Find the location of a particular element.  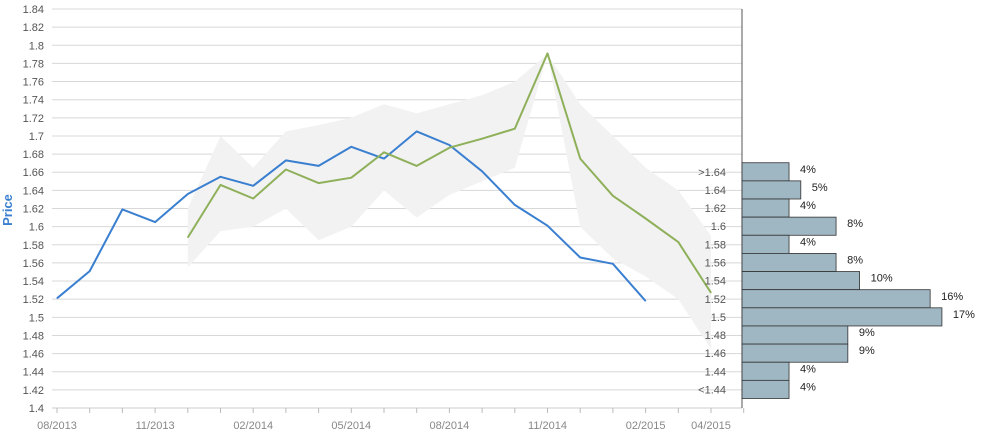

distribution-category-label: >1.64 is located at coordinates (712, 173).